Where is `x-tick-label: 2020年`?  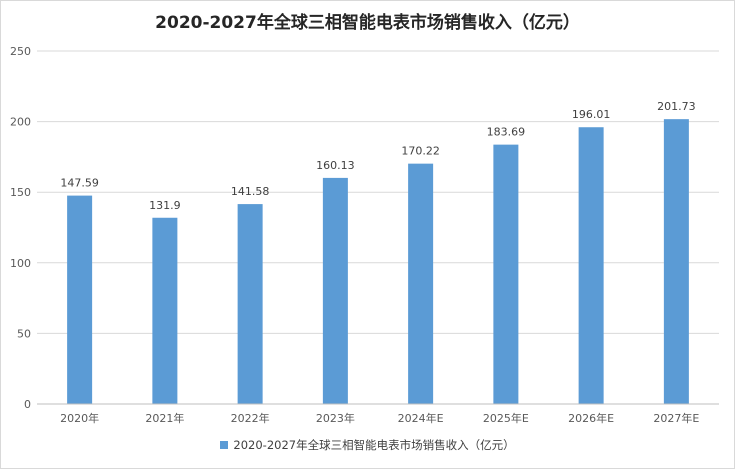 x-tick-label: 2020年 is located at coordinates (79, 418).